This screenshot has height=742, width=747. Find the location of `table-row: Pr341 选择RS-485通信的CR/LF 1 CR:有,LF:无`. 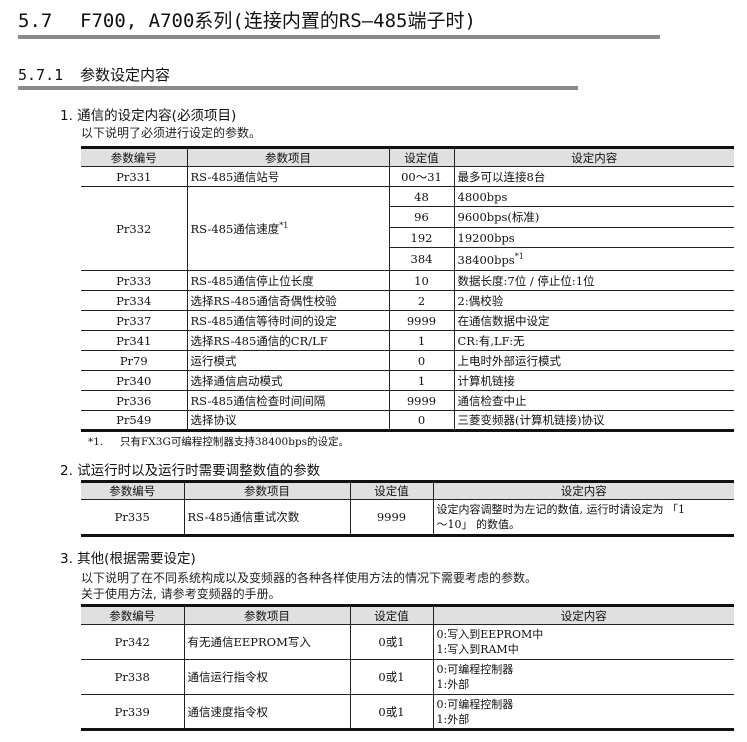

table-row: Pr341 选择RS-485通信的CR/LF 1 CR:有,LF:无 is located at coordinates (407, 340).